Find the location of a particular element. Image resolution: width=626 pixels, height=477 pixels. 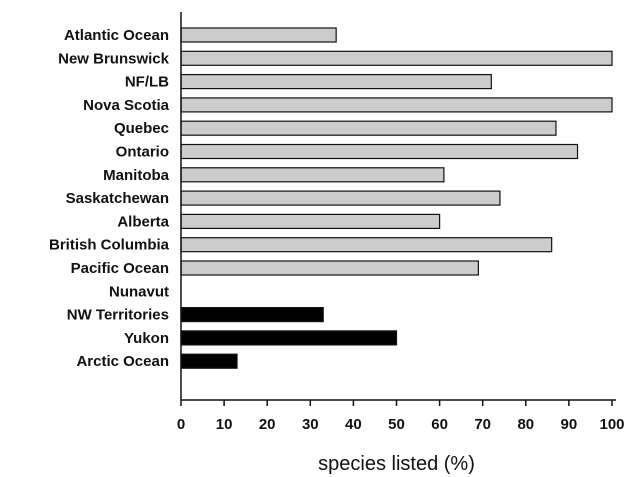

category-label: Nova Scotia is located at coordinates (126, 105).